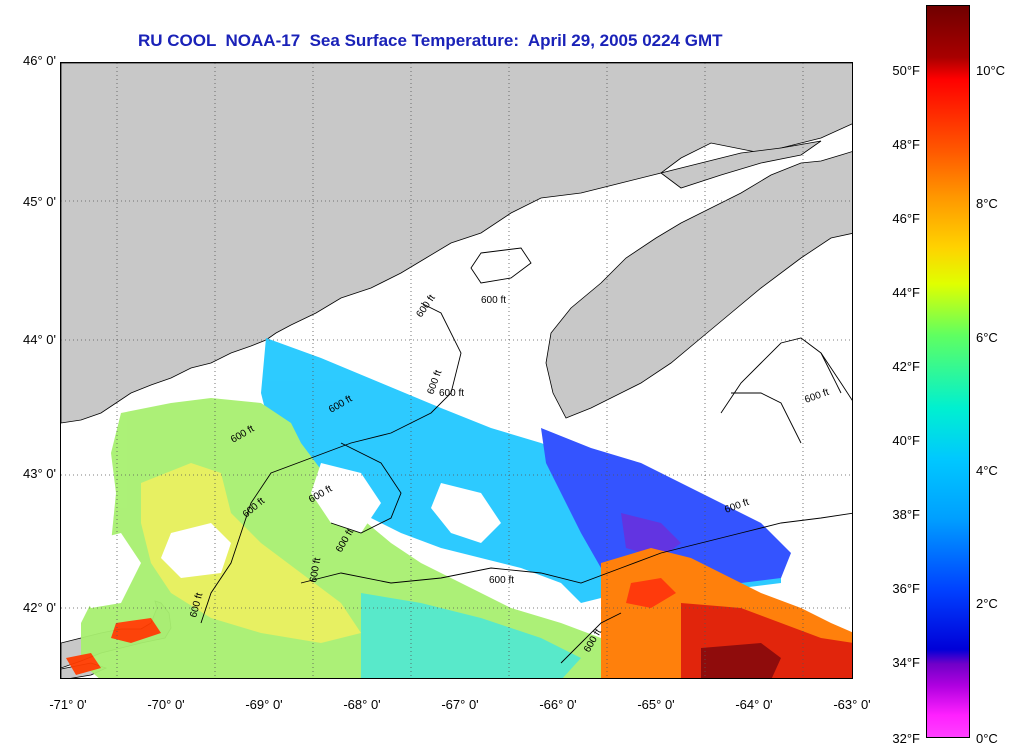 This screenshot has width=1016, height=754. I want to click on colorbar-f-48: 48°F, so click(906, 144).